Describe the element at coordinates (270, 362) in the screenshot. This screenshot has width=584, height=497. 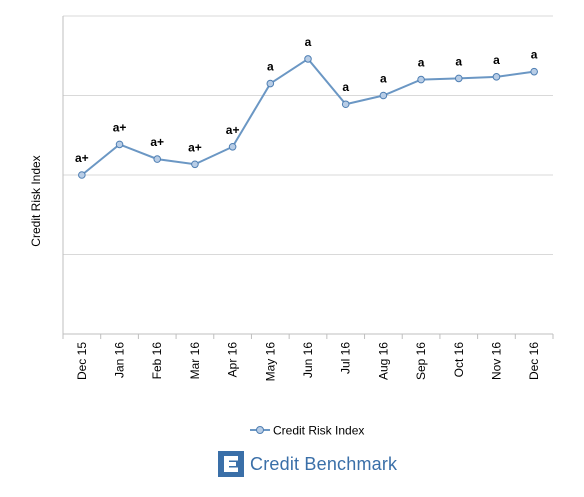
I see `x-tick-label: May 16` at that location.